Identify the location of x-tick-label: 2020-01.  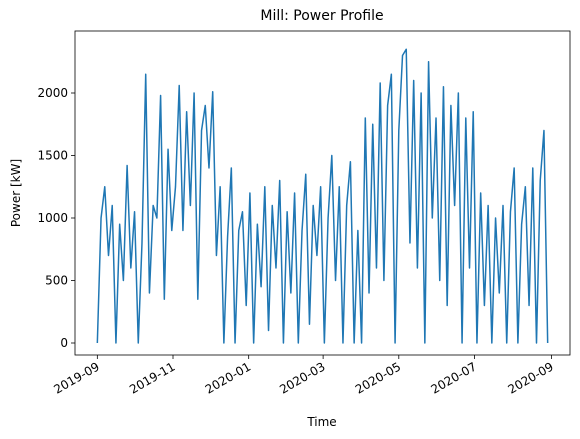
(228, 377).